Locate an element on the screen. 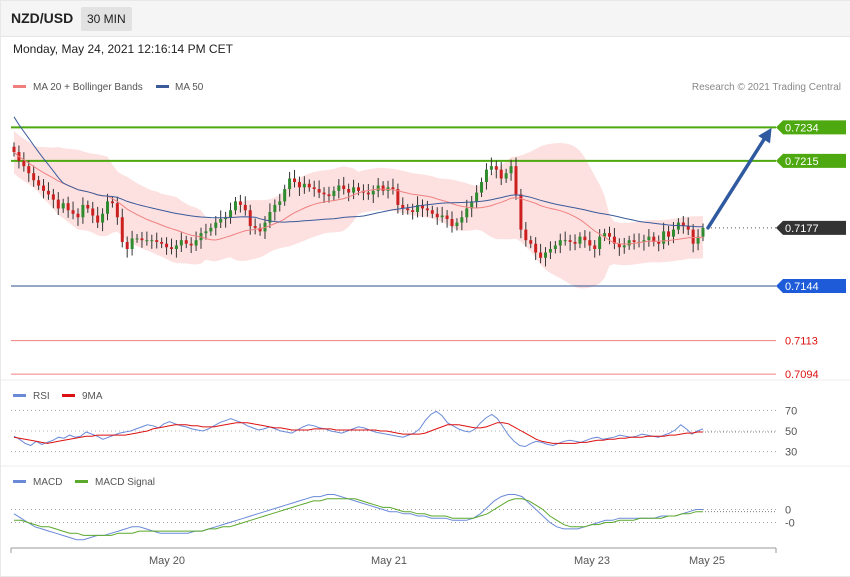 This screenshot has width=850, height=577. macd-tick-label: 0 is located at coordinates (788, 511).